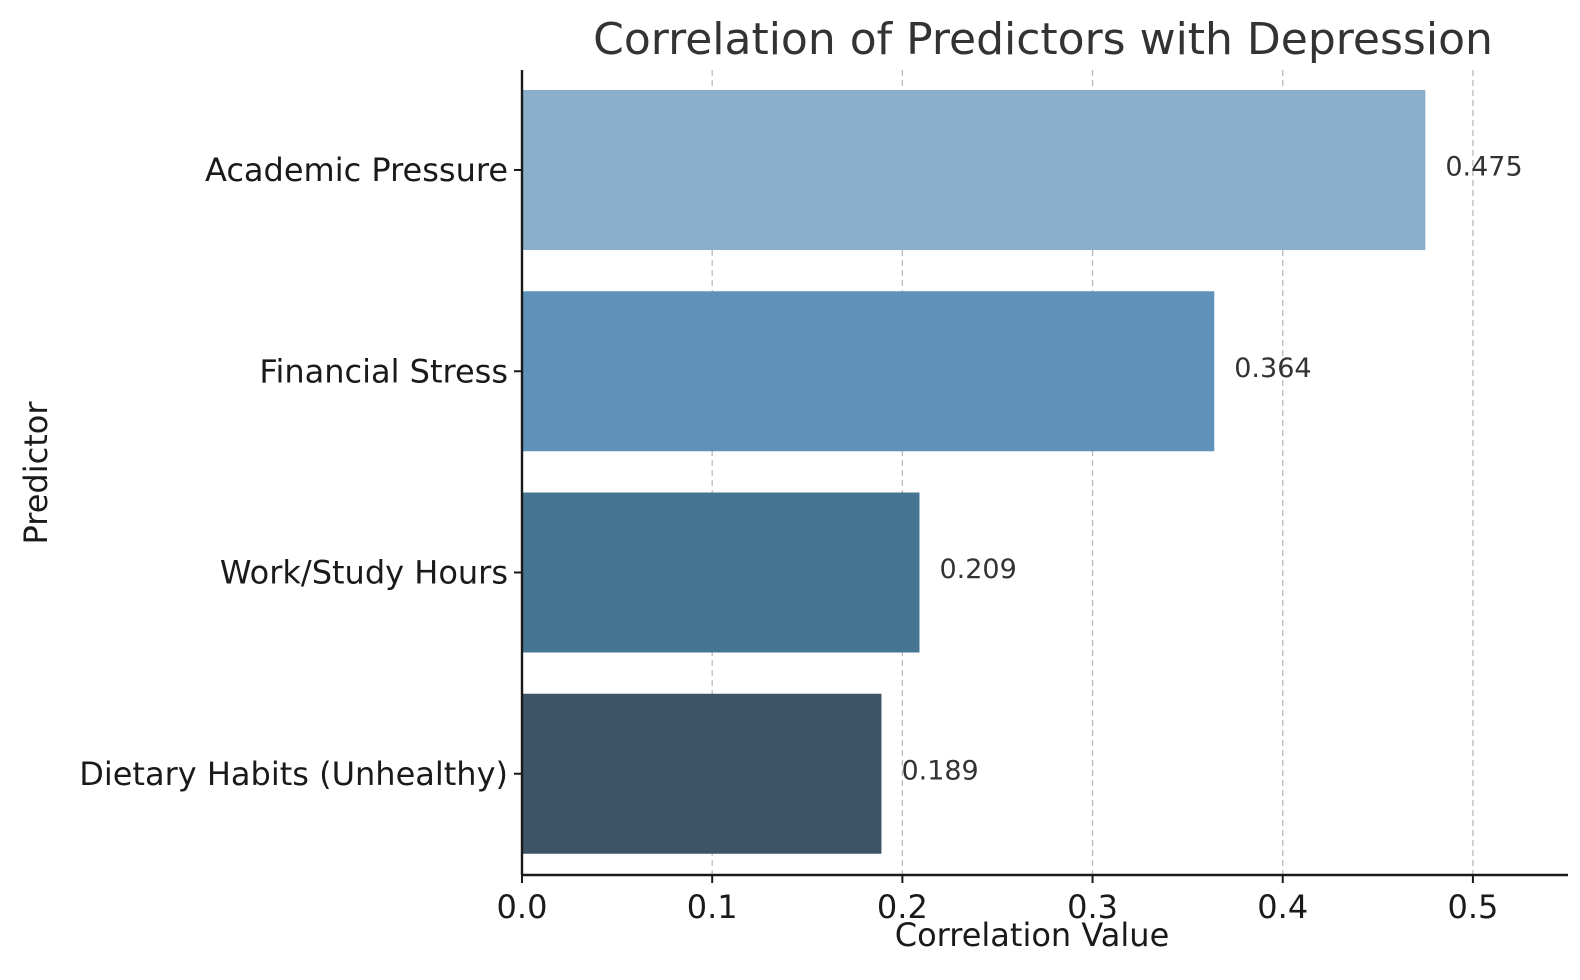 Image resolution: width=1580 pixels, height=980 pixels. Describe the element at coordinates (902, 907) in the screenshot. I see `x-tick-label: 0.2` at that location.